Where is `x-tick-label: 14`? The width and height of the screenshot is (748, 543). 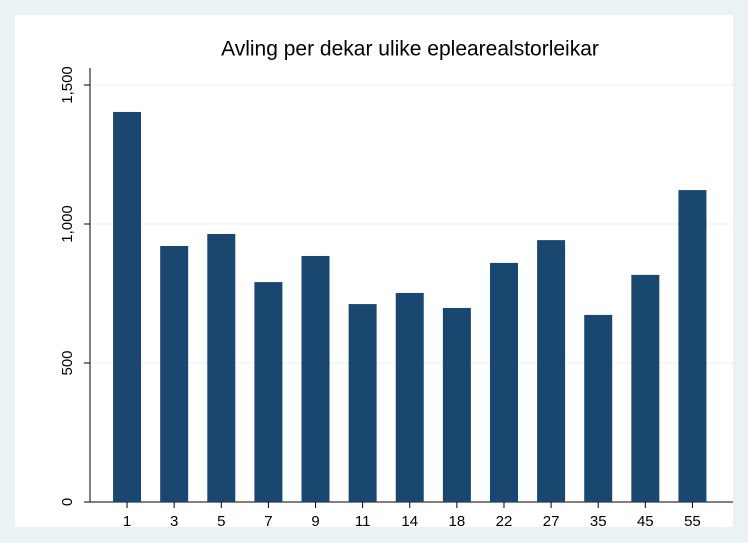 x-tick-label: 14 is located at coordinates (409, 521).